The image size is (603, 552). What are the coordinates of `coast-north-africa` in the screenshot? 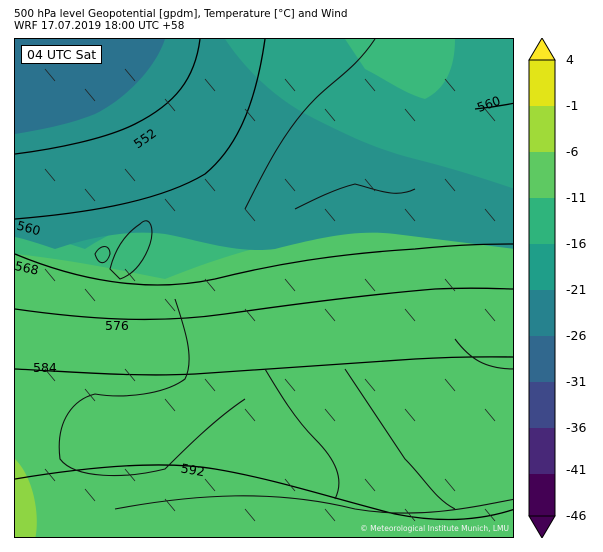 It's located at (313, 504).